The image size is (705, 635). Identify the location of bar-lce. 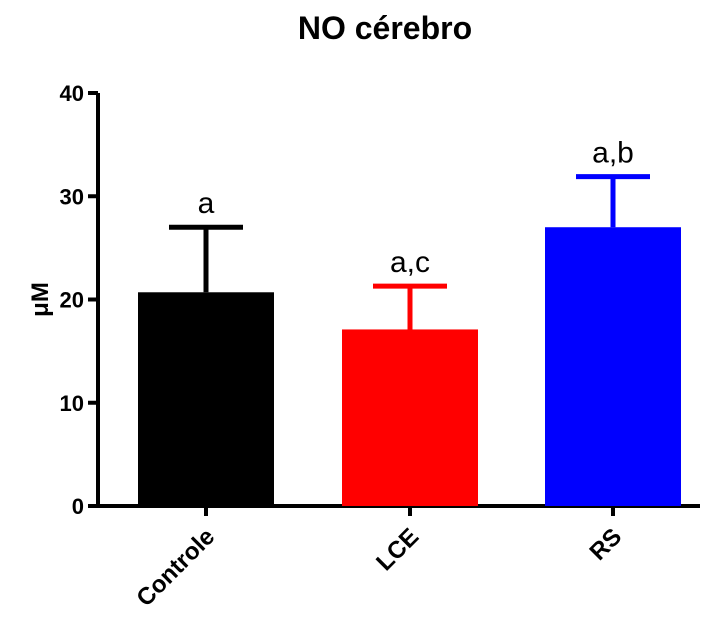
(410, 417).